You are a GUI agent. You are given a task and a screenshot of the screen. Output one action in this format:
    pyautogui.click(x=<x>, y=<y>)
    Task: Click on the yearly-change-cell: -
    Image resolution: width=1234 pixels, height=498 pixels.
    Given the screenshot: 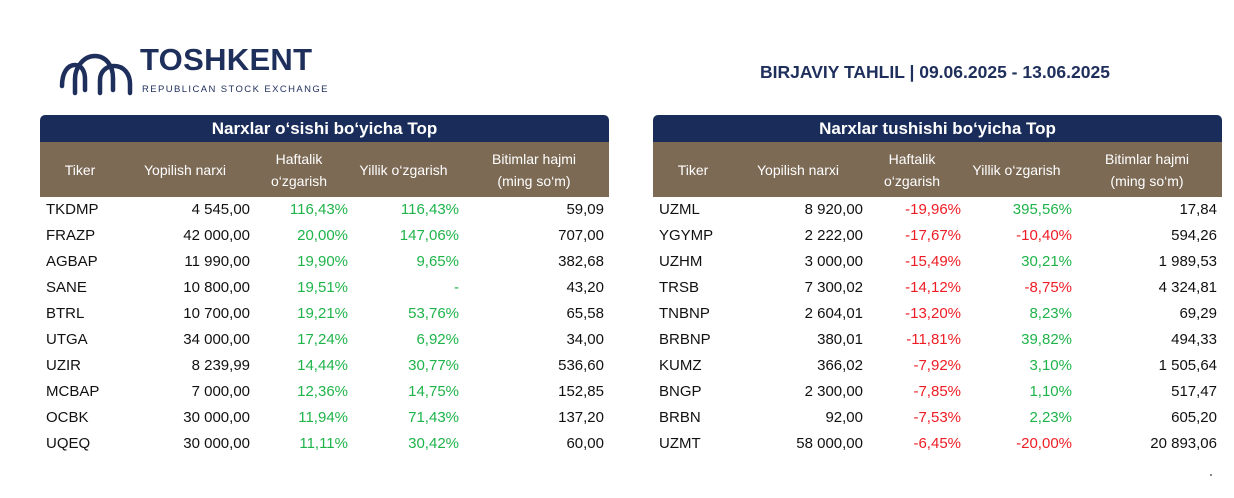 What is the action you would take?
    pyautogui.click(x=456, y=287)
    